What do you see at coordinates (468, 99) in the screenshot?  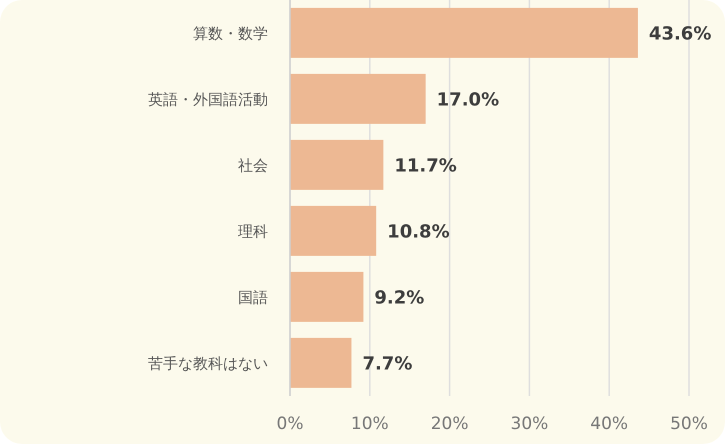 I see `data-label: 17.0%` at bounding box center [468, 99].